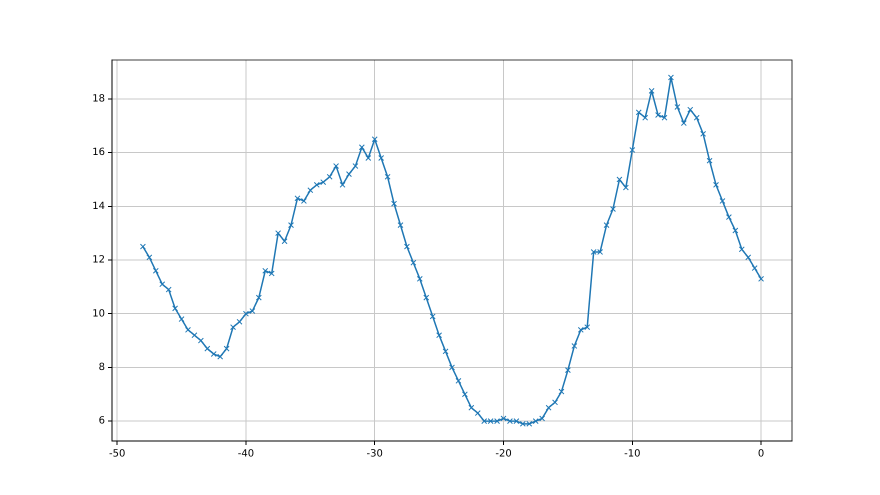 The width and height of the screenshot is (880, 495). Describe the element at coordinates (98, 206) in the screenshot. I see `y-tick-label: 14` at that location.